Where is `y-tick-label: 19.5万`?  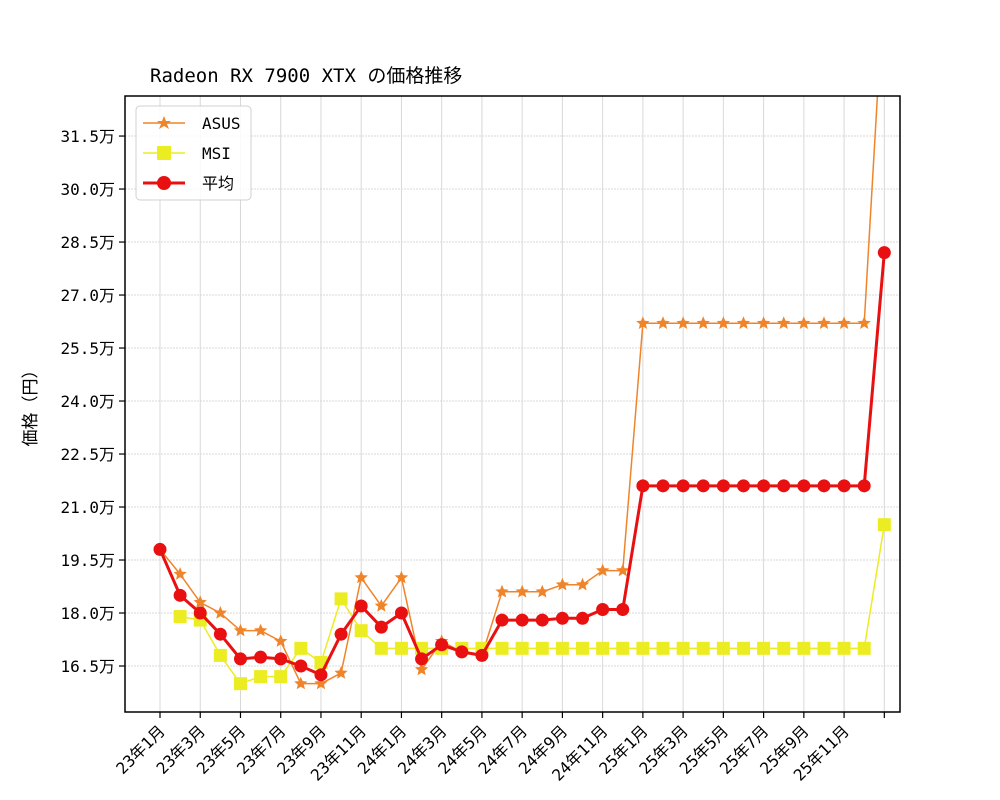 y-tick-label: 19.5万 is located at coordinates (87, 560).